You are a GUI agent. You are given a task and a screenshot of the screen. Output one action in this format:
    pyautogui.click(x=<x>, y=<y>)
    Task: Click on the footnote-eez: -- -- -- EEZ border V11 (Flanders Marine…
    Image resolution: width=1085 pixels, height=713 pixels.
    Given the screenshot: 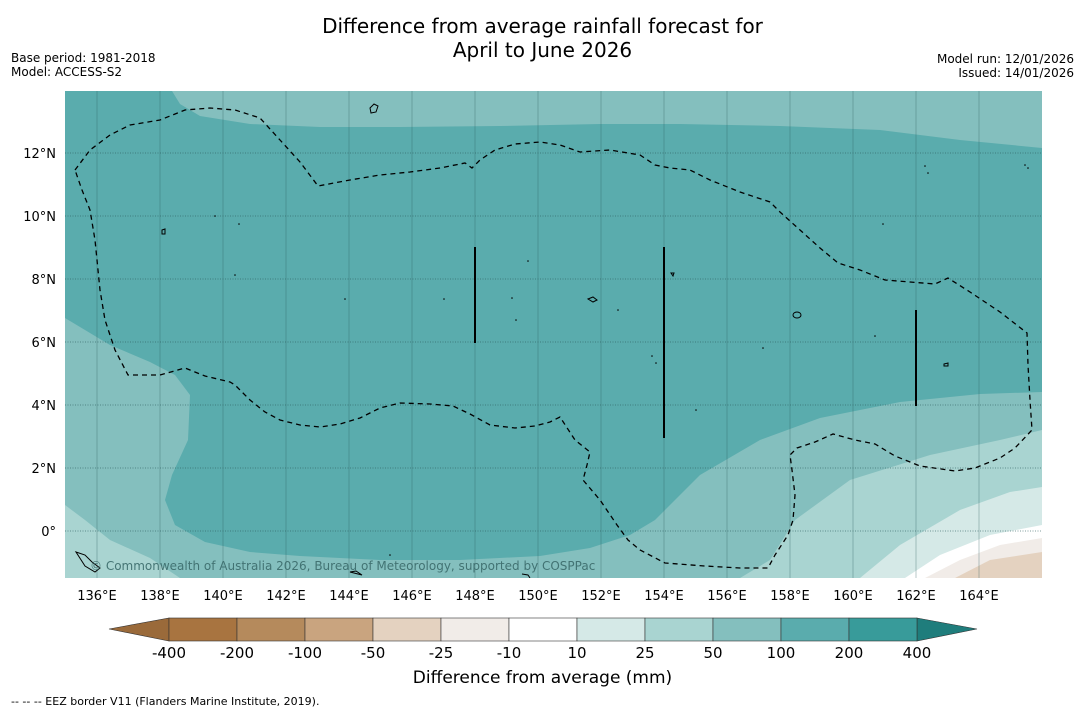 What is the action you would take?
    pyautogui.click(x=165, y=701)
    